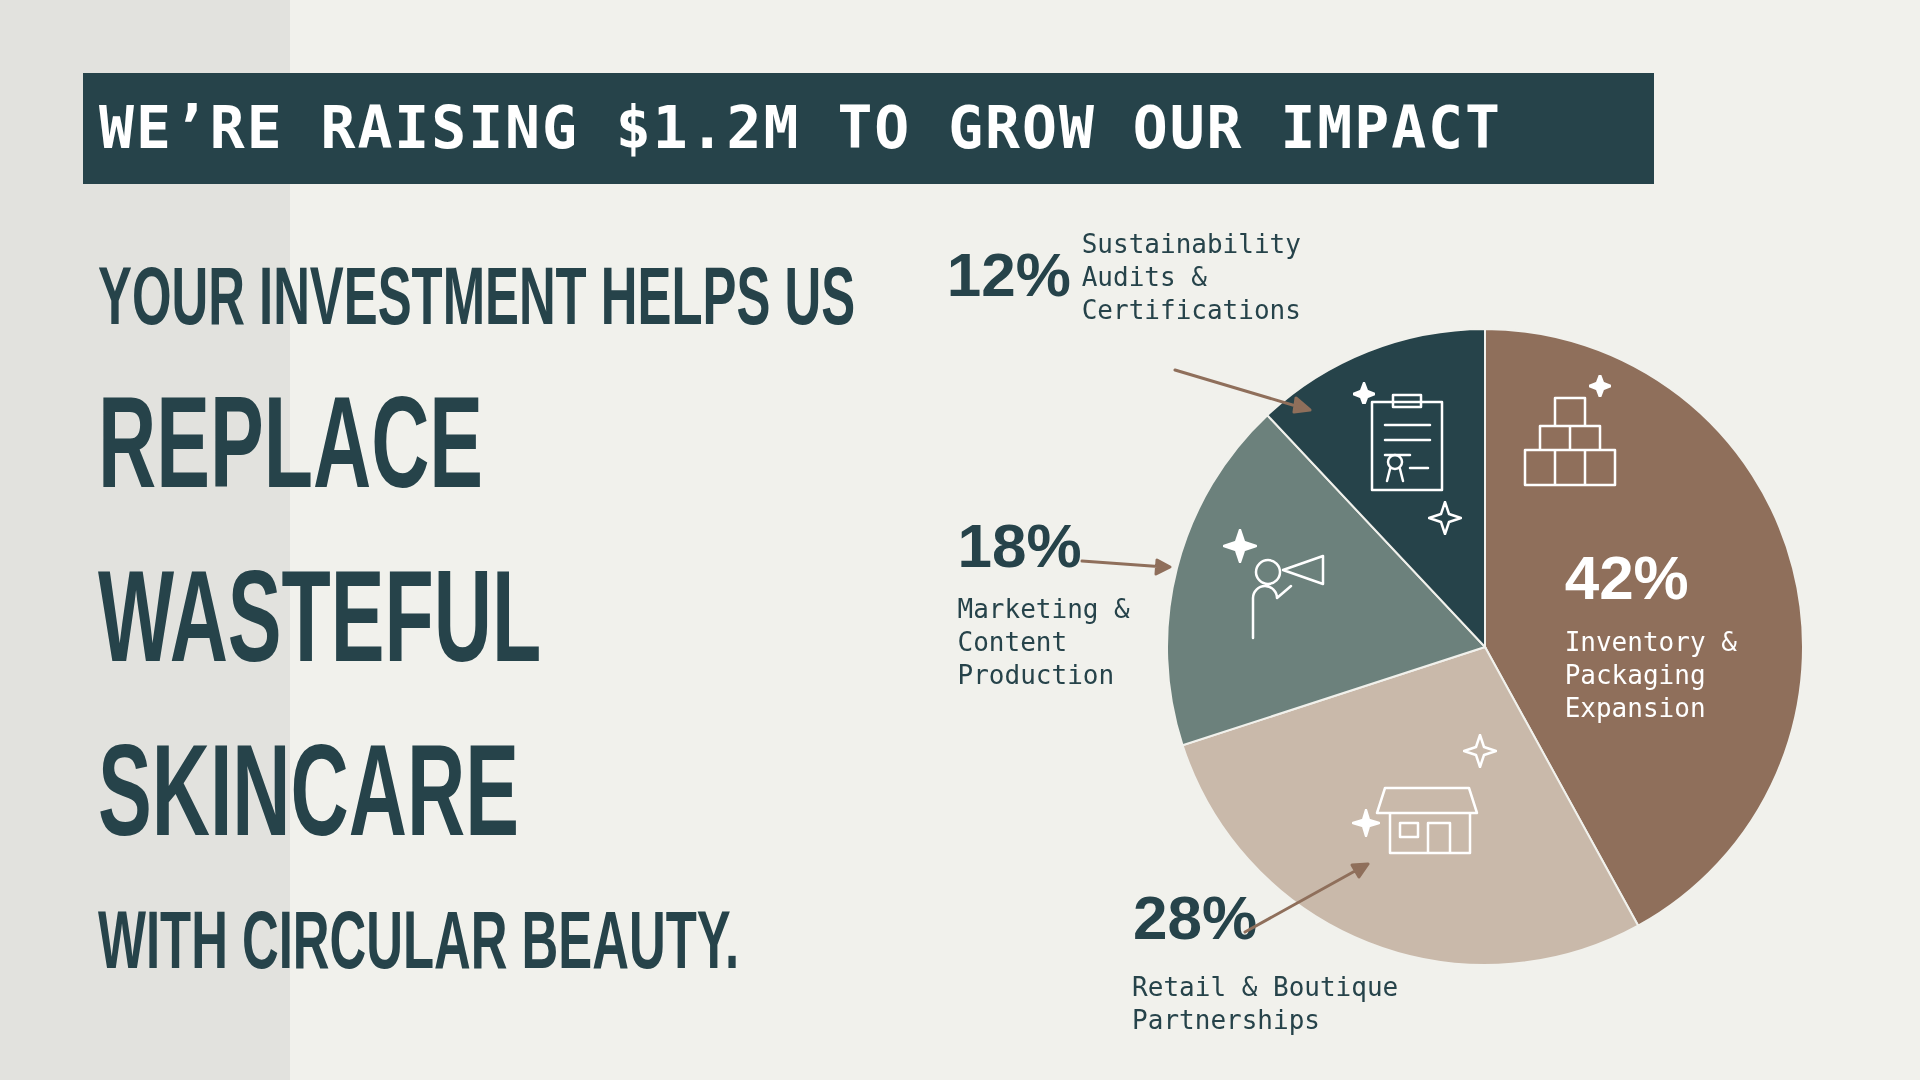  What do you see at coordinates (868, 128) in the screenshot?
I see `chart-title: WE’RE RAISING $1.2M TO GROW OUR IMPACT` at bounding box center [868, 128].